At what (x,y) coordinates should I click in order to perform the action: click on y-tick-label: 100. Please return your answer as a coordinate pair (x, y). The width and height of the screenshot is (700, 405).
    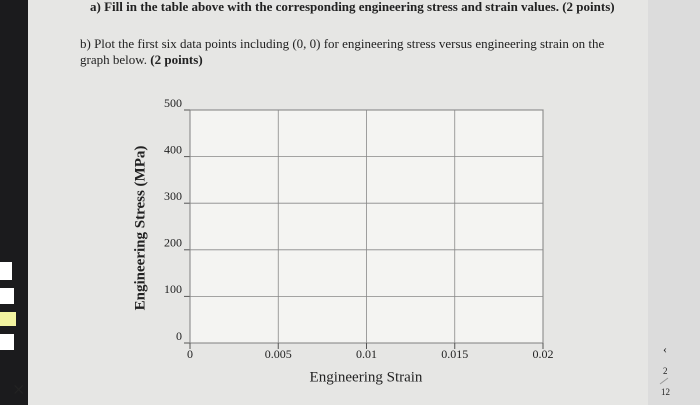
    Looking at the image, I should click on (173, 289).